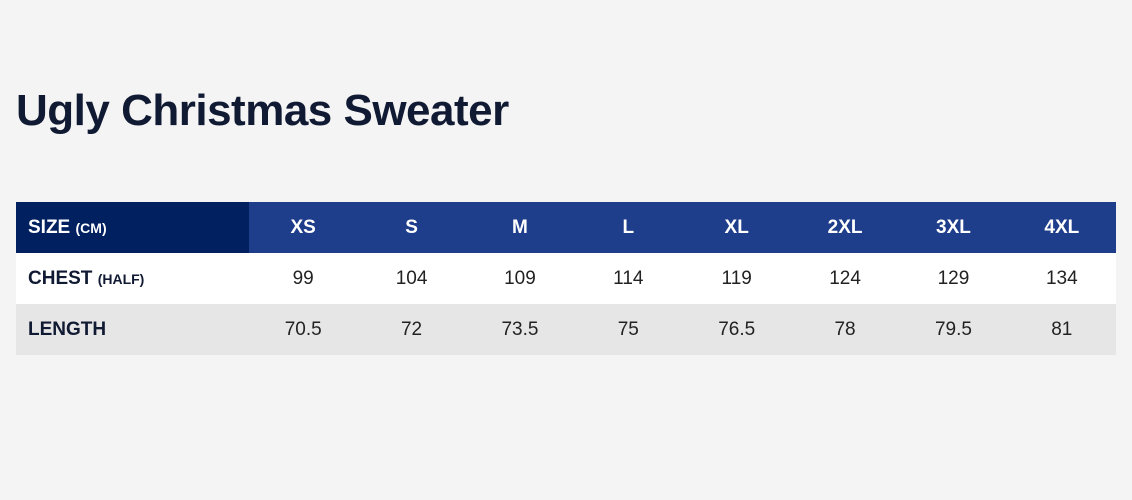 The image size is (1132, 500). Describe the element at coordinates (1061, 278) in the screenshot. I see `table-cell: 134` at that location.